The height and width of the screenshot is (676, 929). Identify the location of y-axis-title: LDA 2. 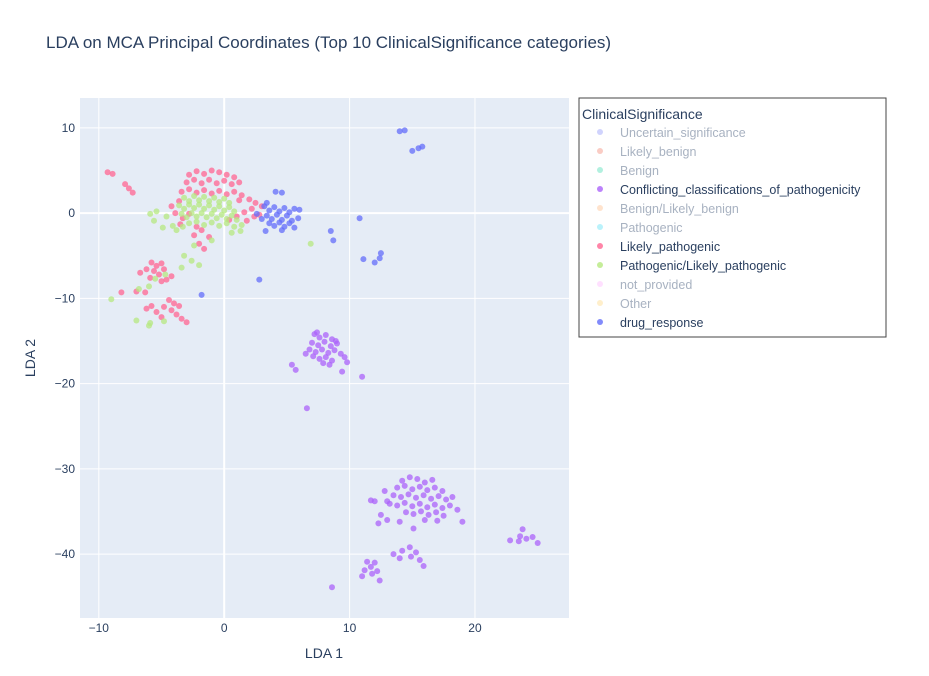
(30, 358).